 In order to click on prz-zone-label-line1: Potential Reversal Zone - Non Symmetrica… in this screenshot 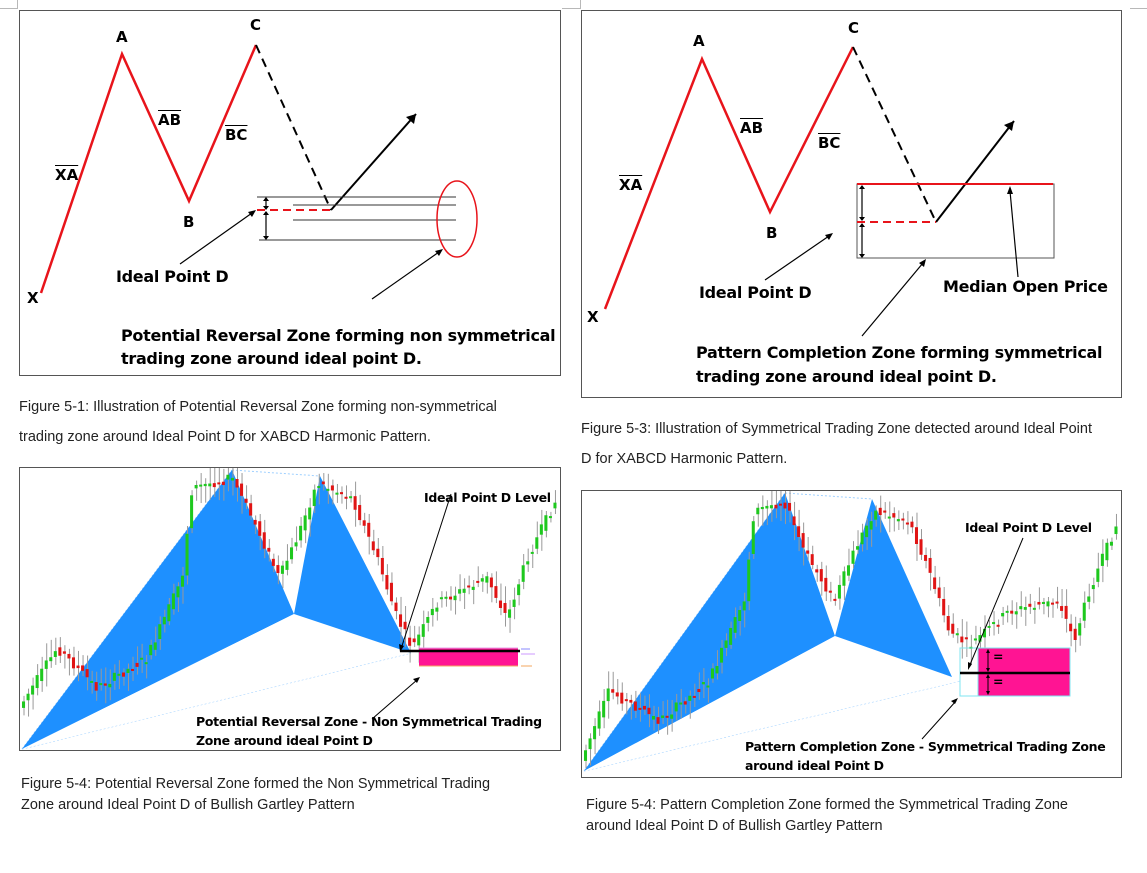, I will do `click(369, 721)`.